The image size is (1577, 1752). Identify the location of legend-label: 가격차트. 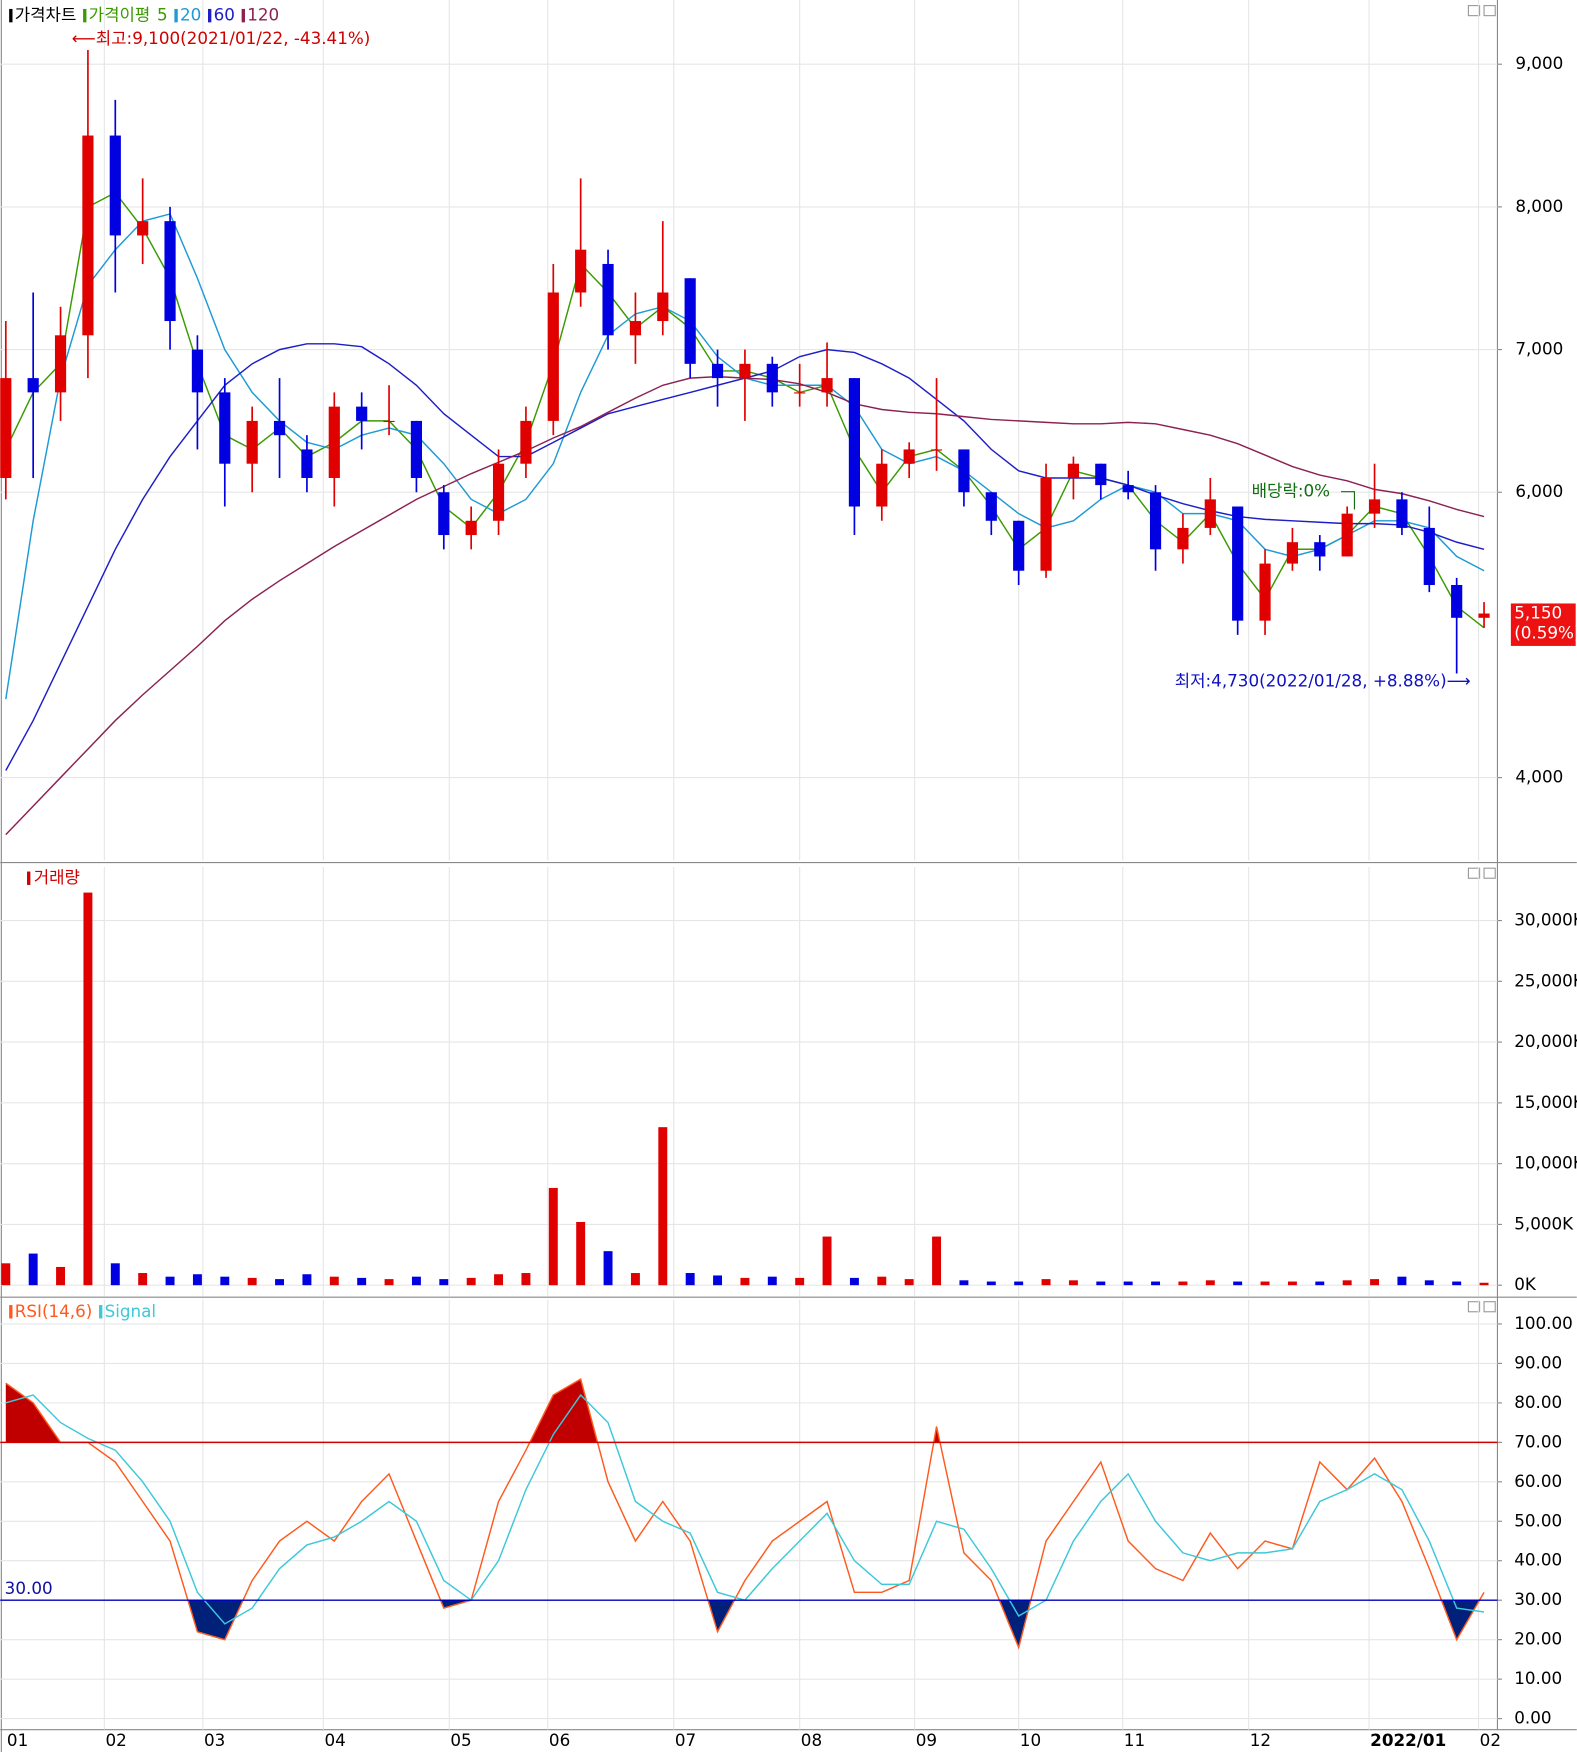
(46, 15).